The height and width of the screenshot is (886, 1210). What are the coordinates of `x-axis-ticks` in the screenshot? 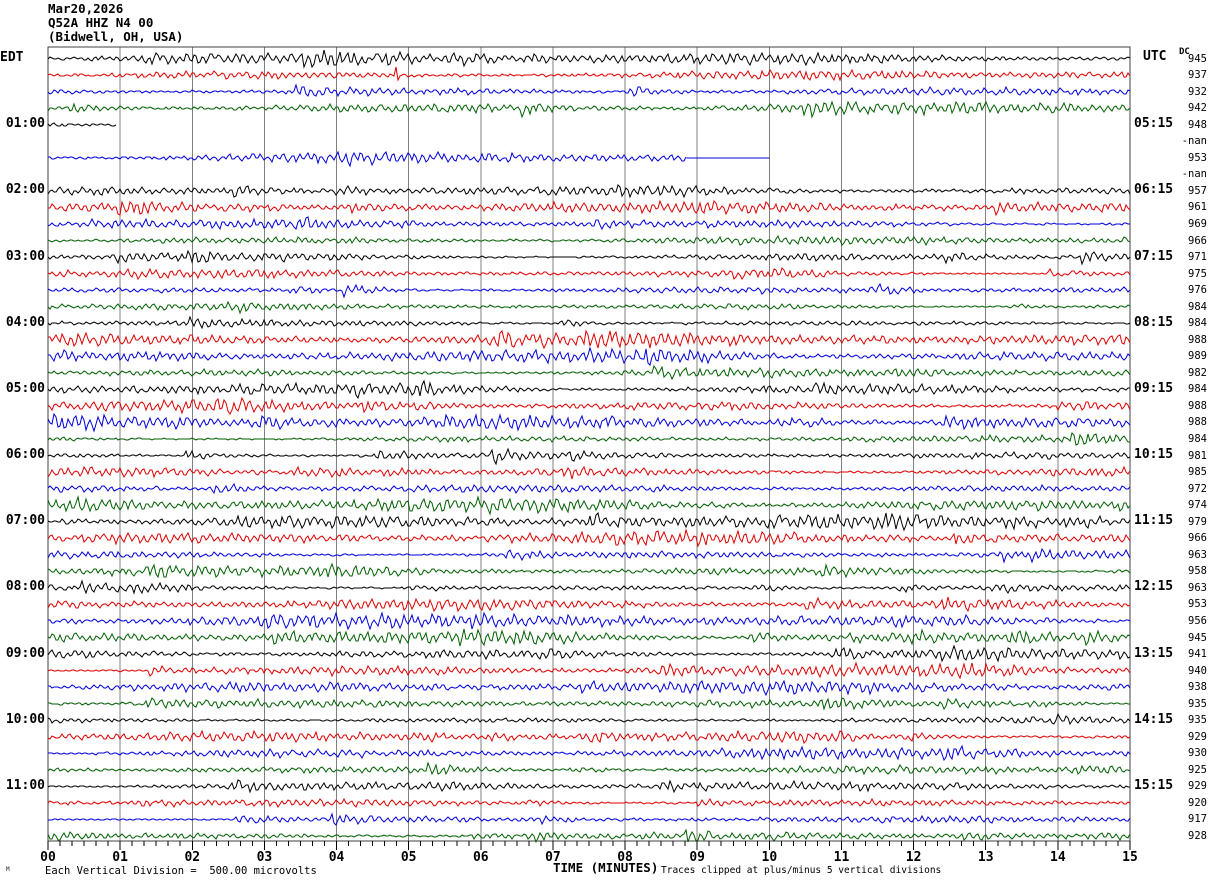 It's located at (589, 845).